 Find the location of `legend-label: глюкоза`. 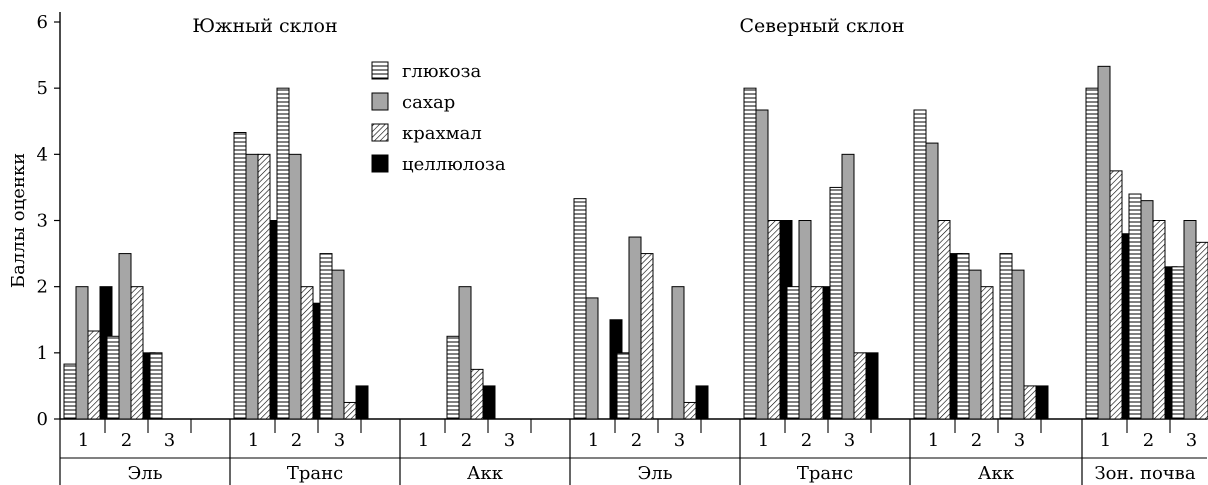

legend-label: глюкоза is located at coordinates (441, 71).